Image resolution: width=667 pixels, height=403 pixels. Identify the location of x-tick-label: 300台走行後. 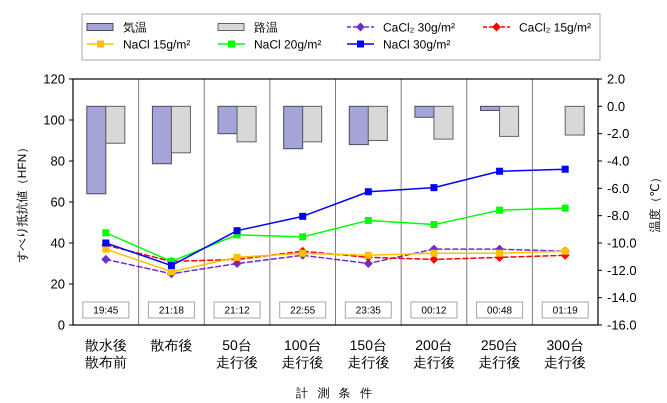
(565, 353).